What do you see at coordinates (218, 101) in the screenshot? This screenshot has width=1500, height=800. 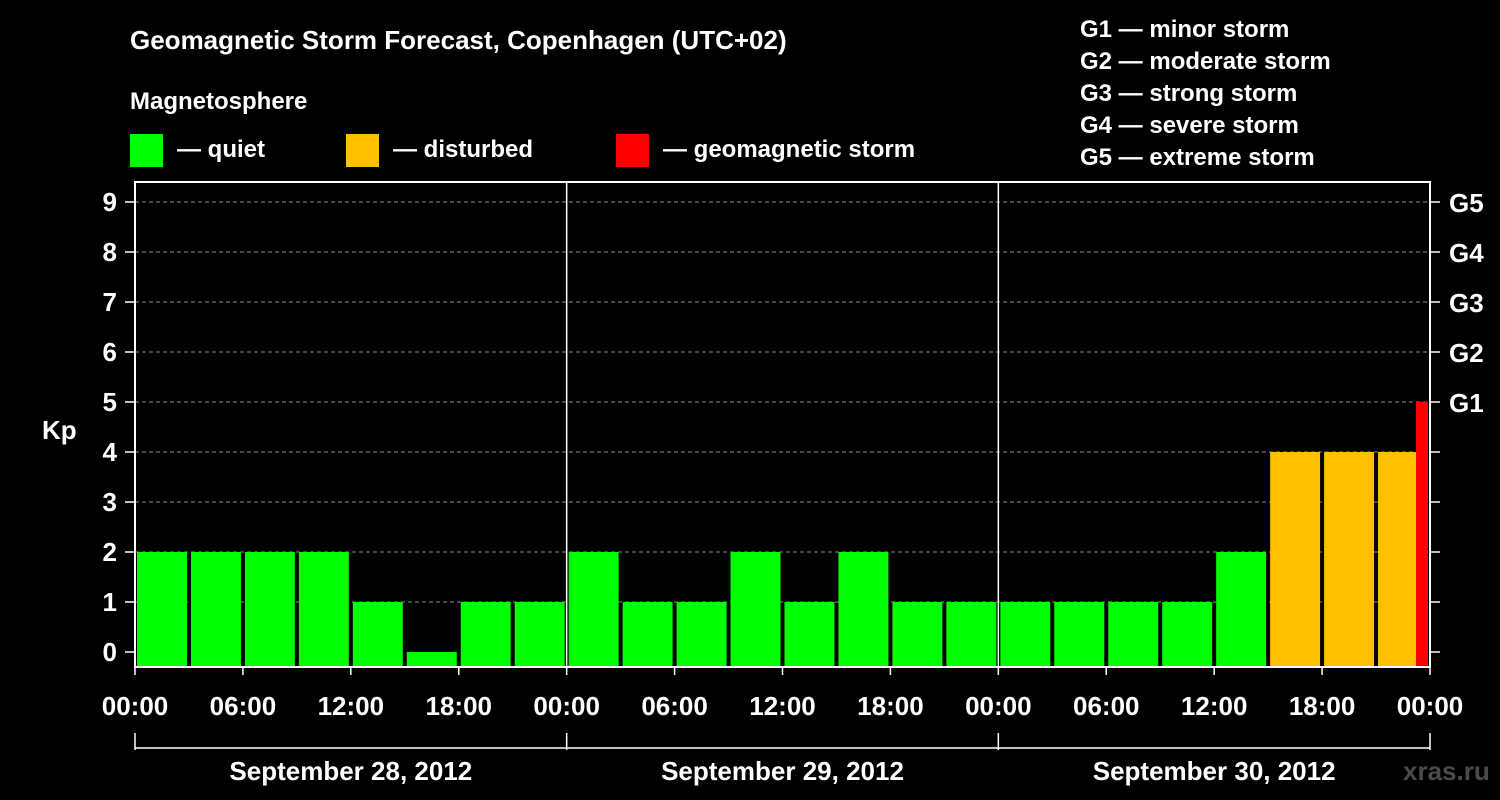 I see `legend-heading: Magnetosphere` at bounding box center [218, 101].